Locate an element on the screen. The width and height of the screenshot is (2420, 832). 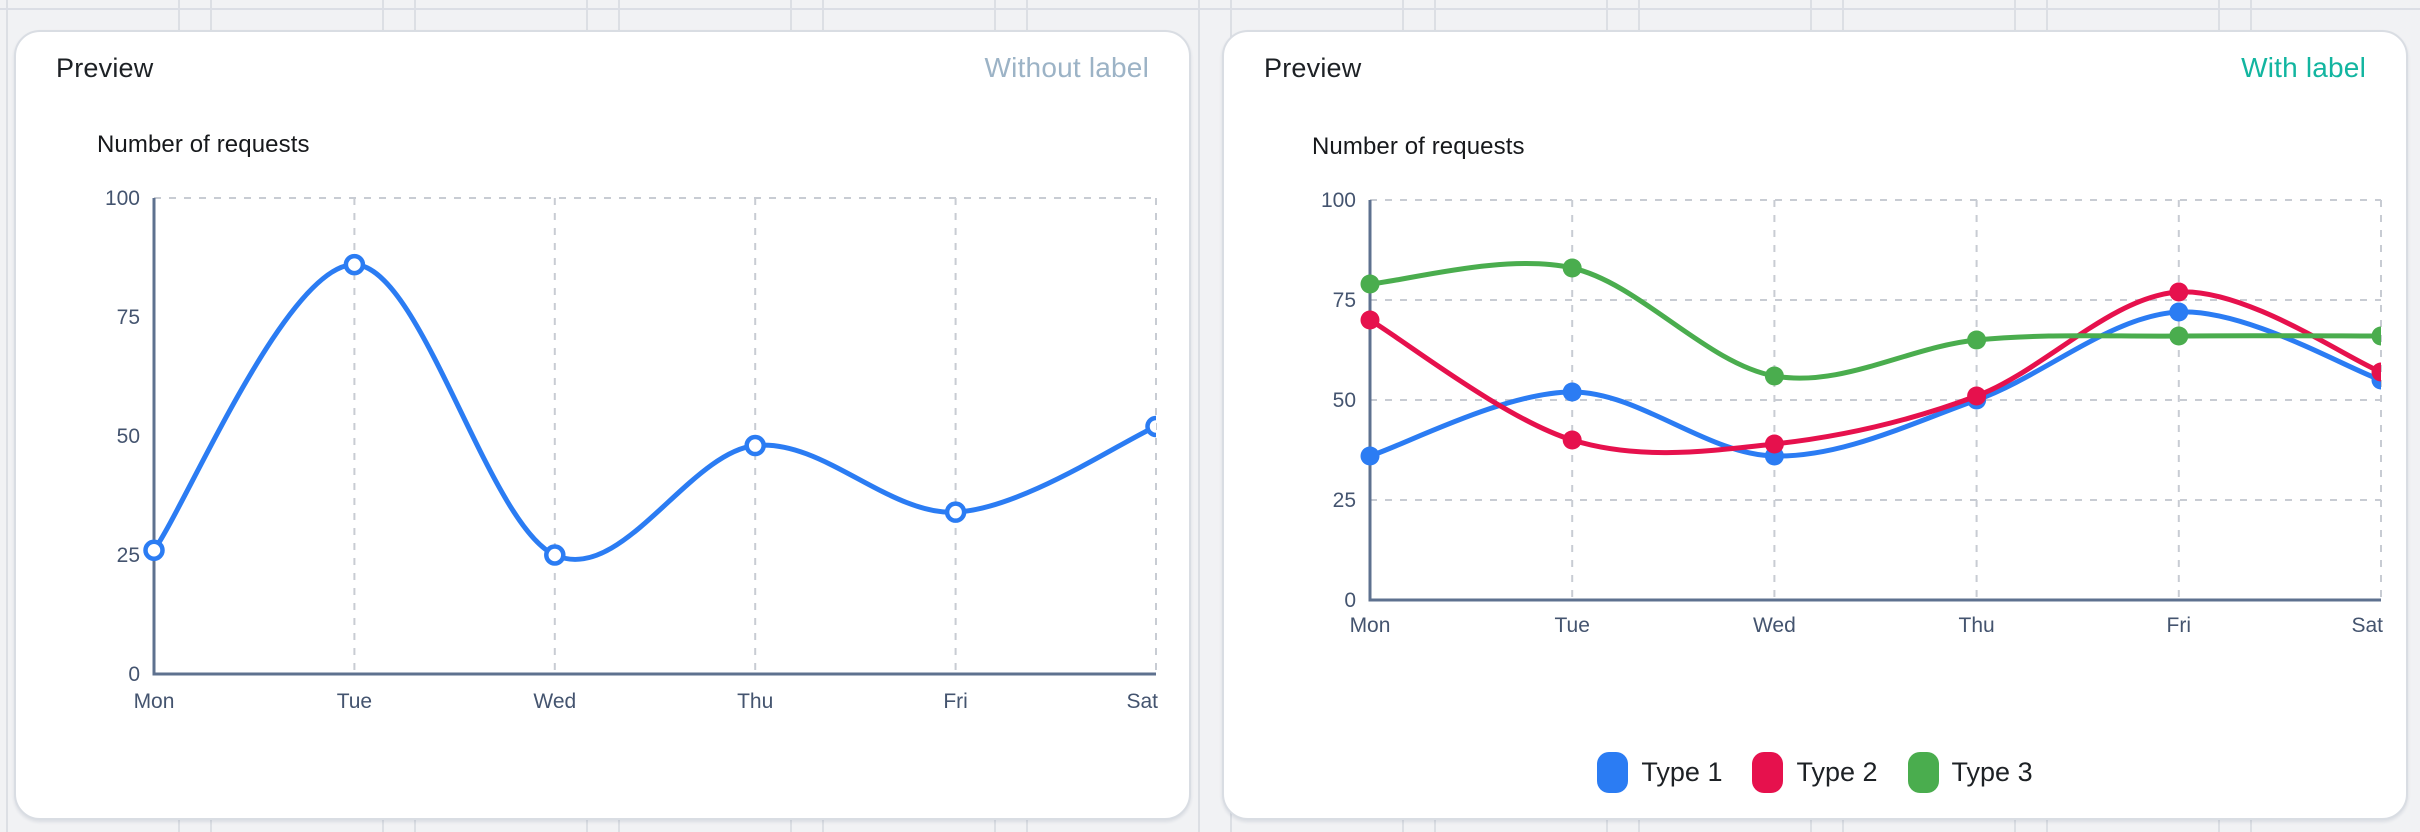
data-point-type-3-sat is located at coordinates (2381, 336).